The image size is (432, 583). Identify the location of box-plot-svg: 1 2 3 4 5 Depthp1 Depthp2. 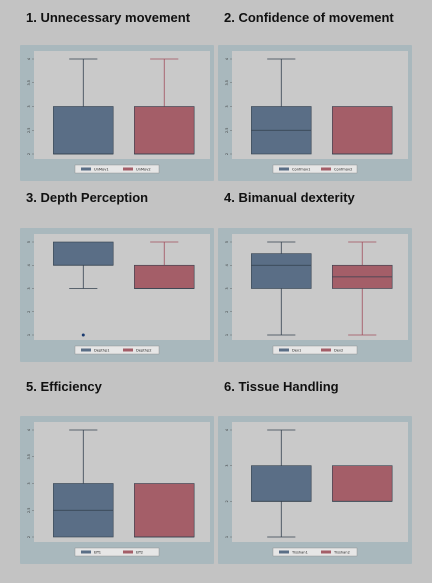
(118, 294).